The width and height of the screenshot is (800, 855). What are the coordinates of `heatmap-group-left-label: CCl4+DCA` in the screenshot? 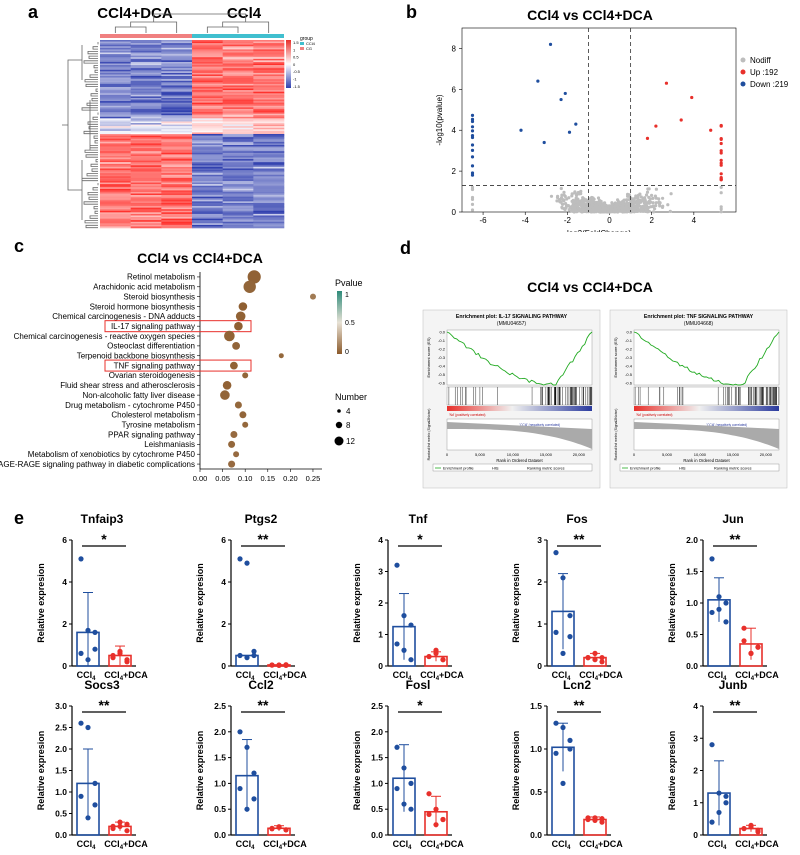 It's located at (135, 13).